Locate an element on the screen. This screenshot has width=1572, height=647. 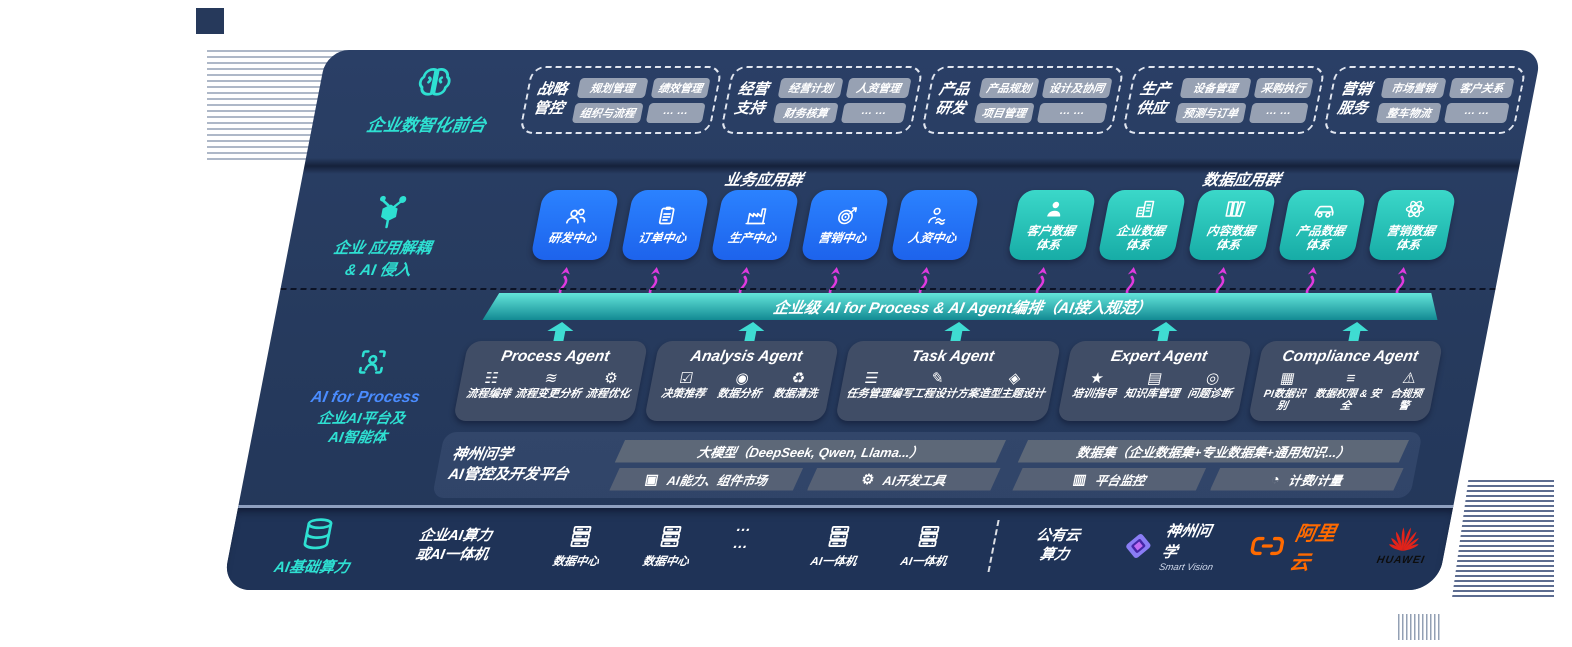
capability-label: 流程变更分析 is located at coordinates (548, 394).